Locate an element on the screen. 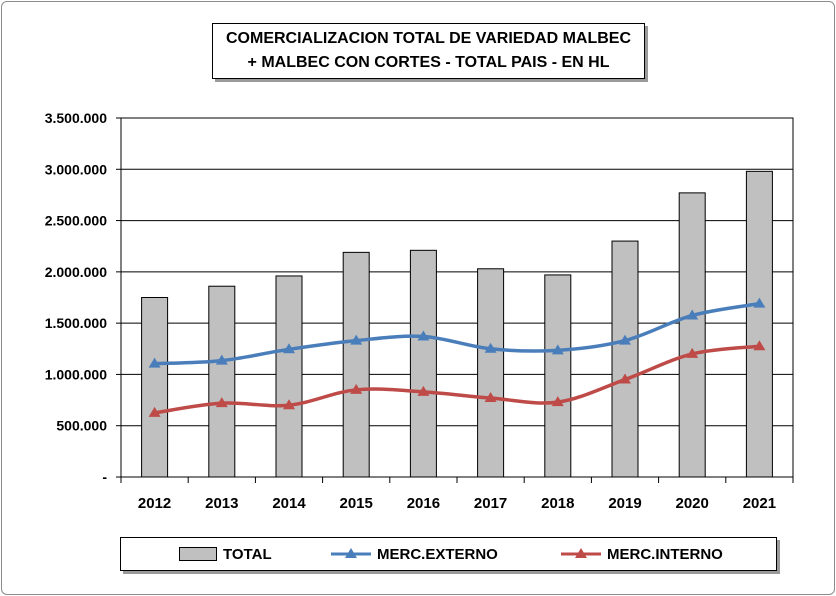  series-line-merc-interno is located at coordinates (457, 379).